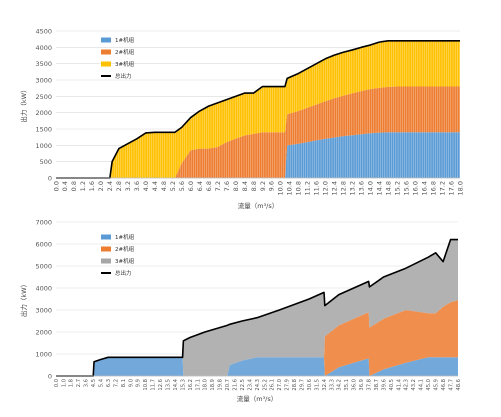 Image resolution: width=501 pixels, height=417 pixels. I want to click on chart1-x-tick-label: 14.4, so click(379, 188).